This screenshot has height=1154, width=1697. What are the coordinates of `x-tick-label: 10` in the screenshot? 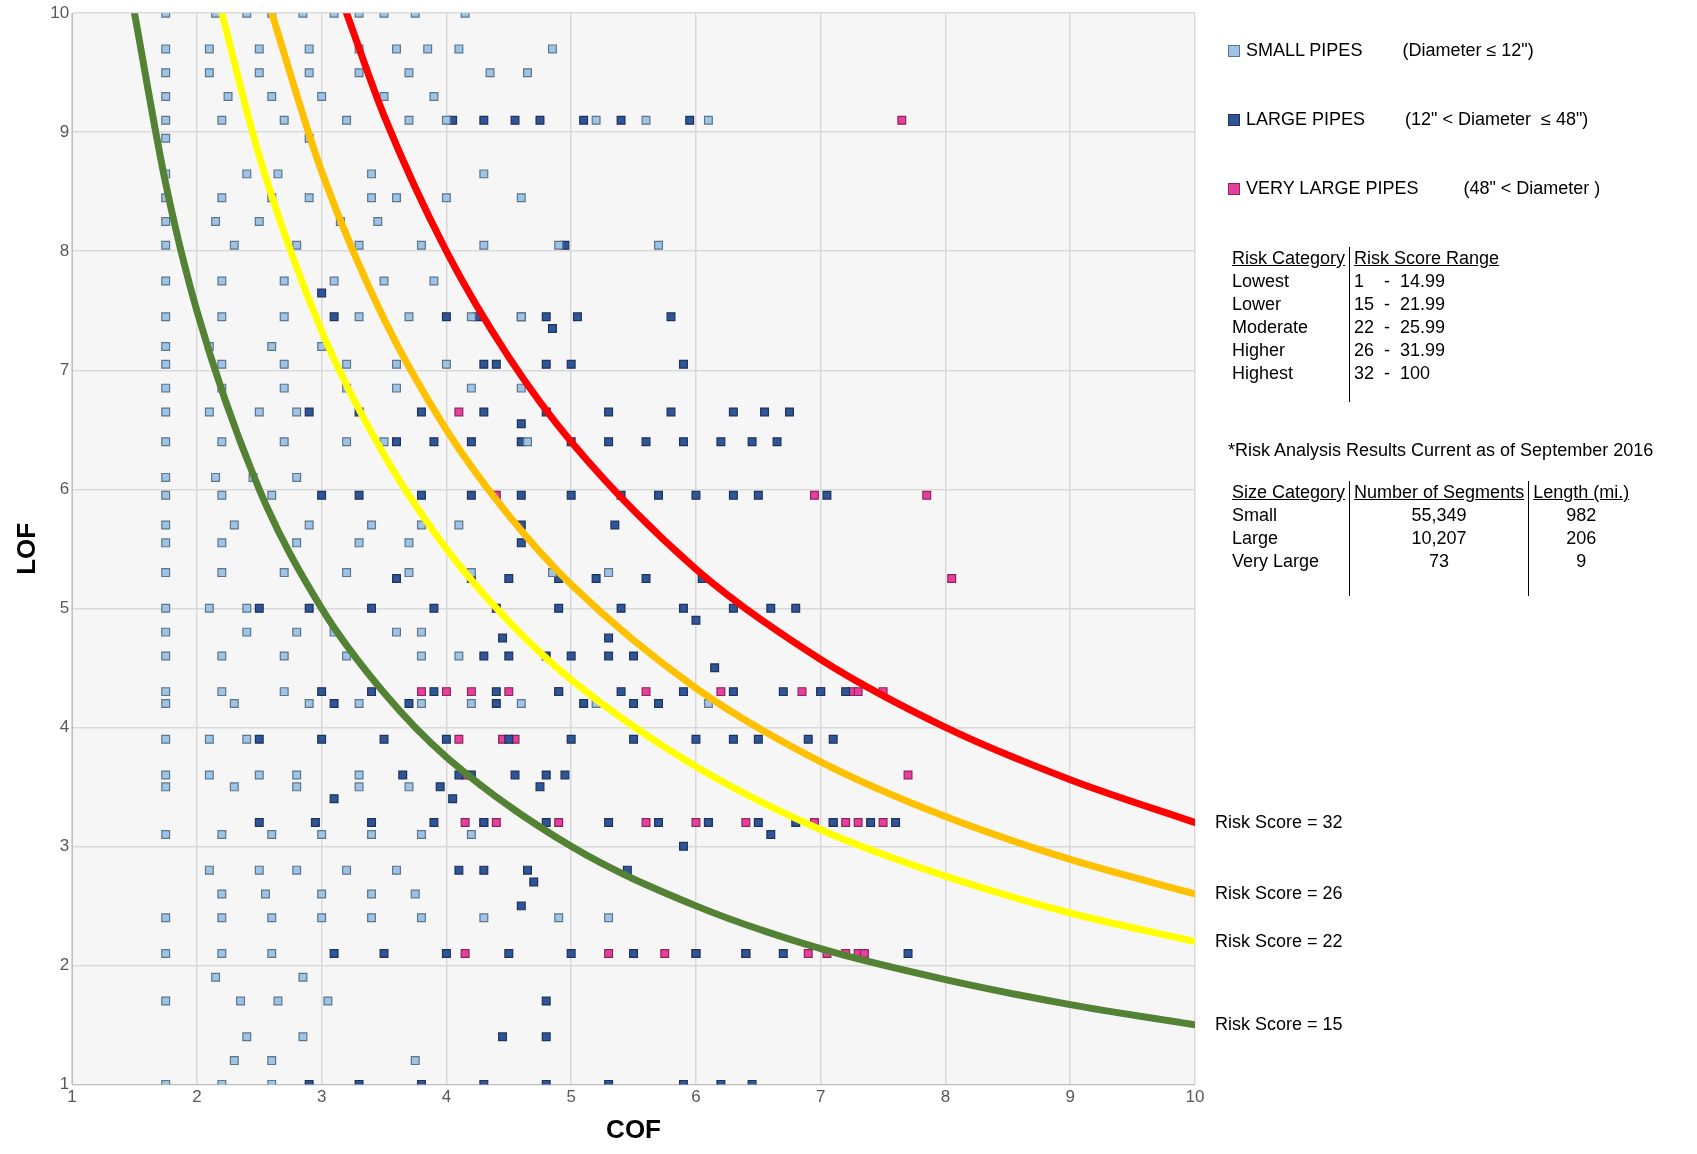 It's located at (1195, 1097).